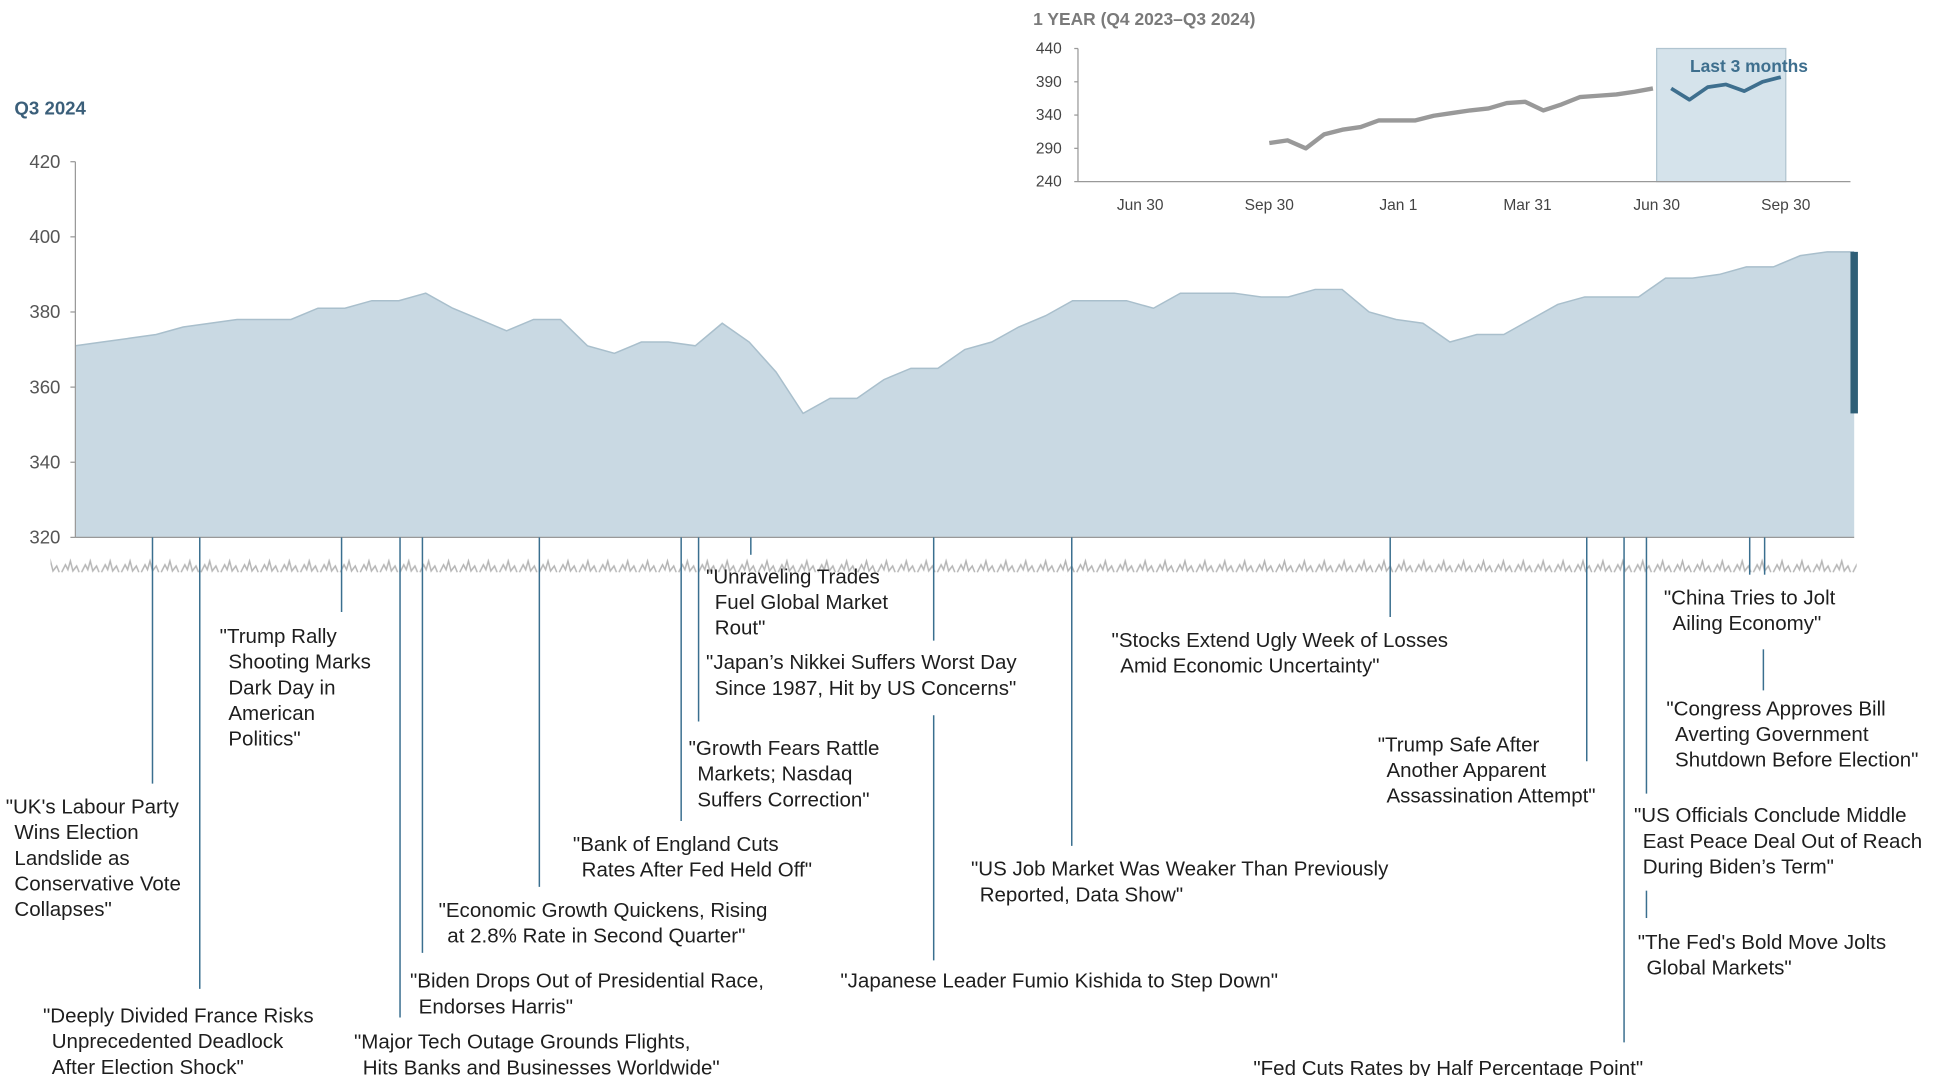  Describe the element at coordinates (603, 910) in the screenshot. I see `annotation: "Economic Growth Quickens, Rising` at that location.